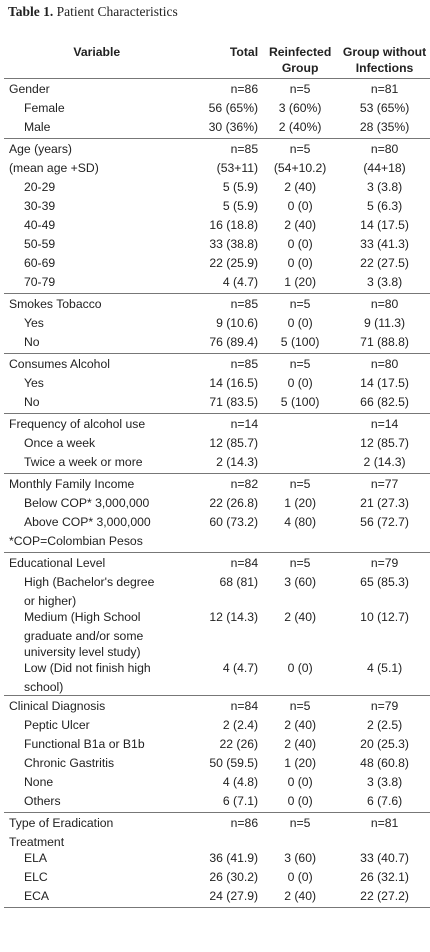 Image resolution: width=430 pixels, height=952 pixels. I want to click on without-infections-cell: (44+18), so click(384, 168).